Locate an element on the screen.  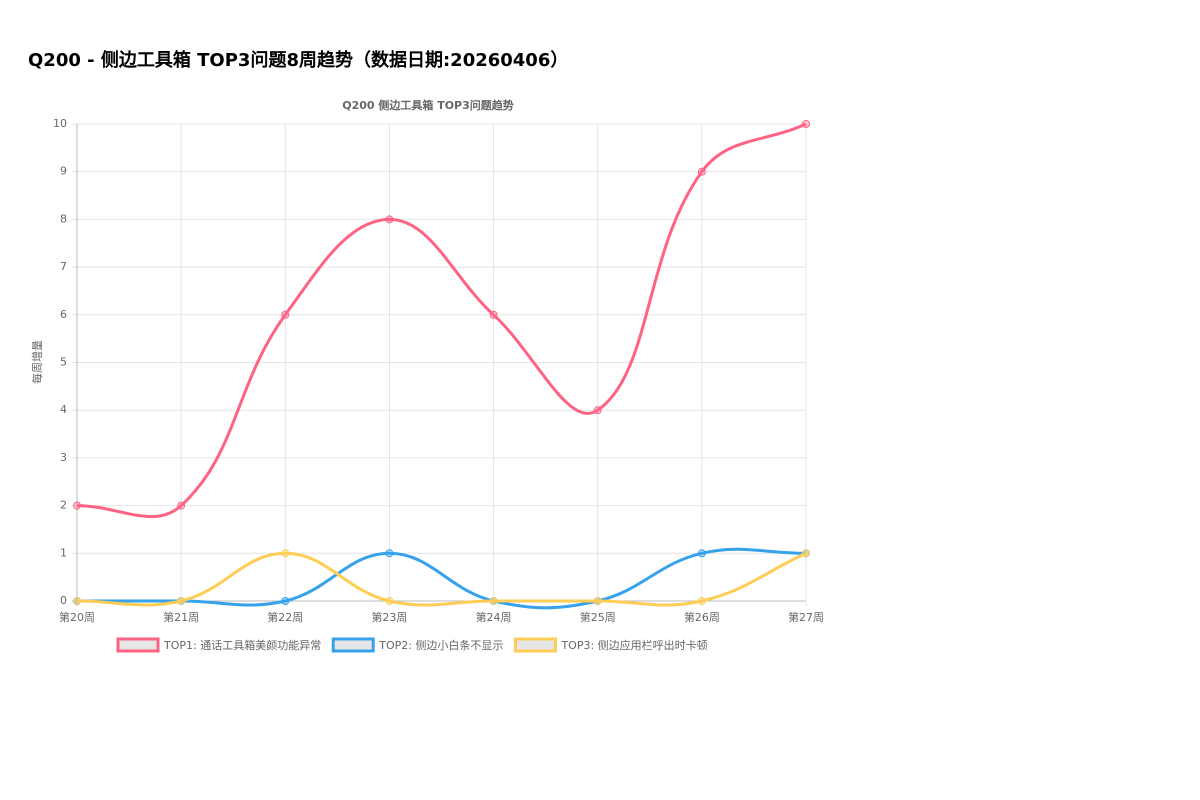
x-tick-label: 第27周 is located at coordinates (806, 617).